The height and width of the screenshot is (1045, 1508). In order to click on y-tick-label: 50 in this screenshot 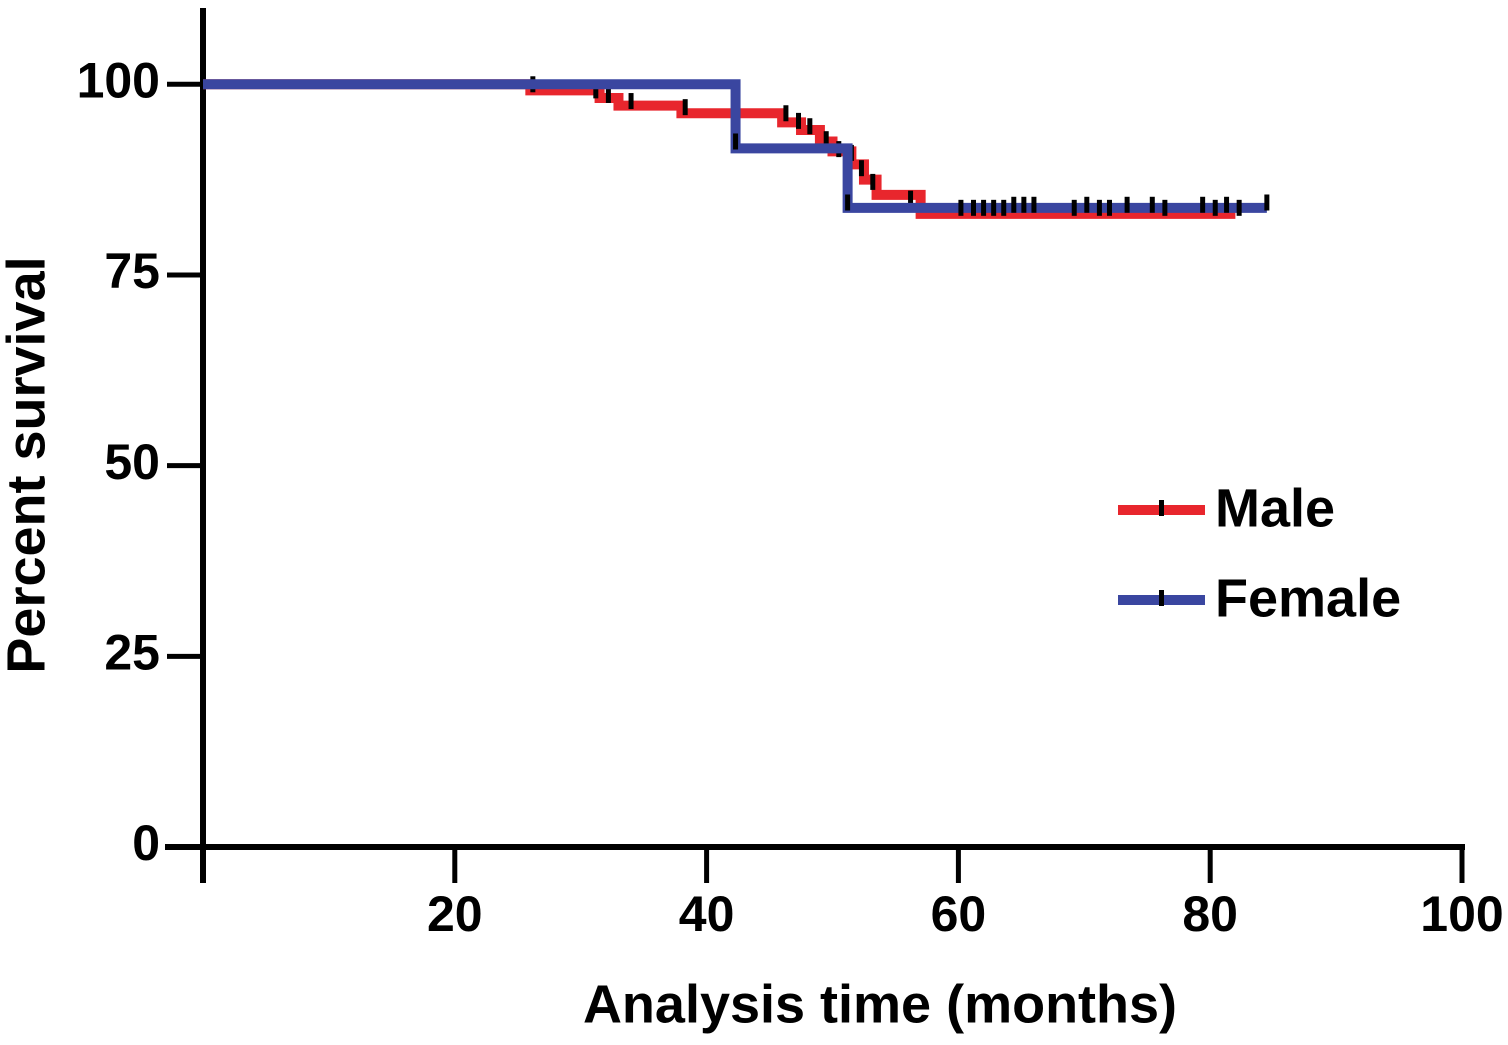, I will do `click(132, 462)`.